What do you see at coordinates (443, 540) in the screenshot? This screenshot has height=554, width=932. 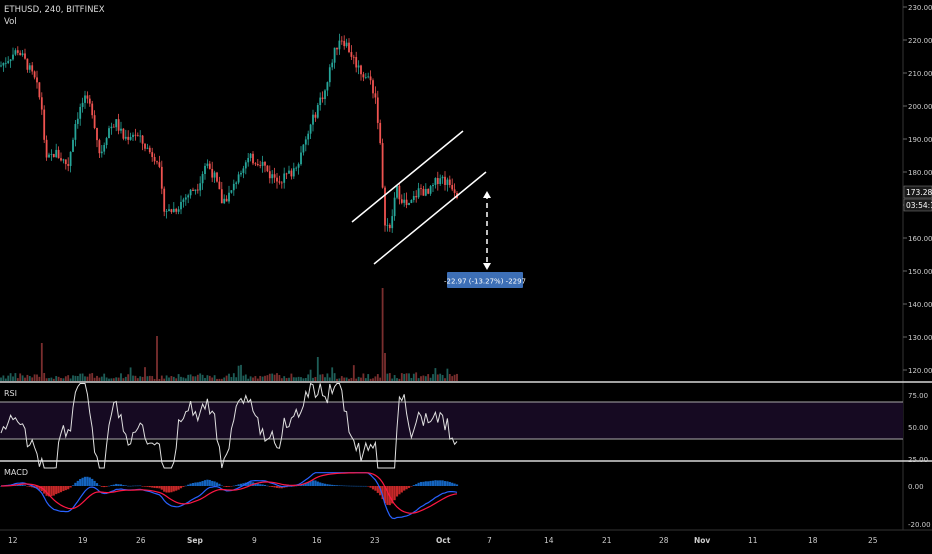 I see `time-axis: 12 19 26 Sep 9 16 23 Oct 7 14 21 28 Nov 11 18 25` at bounding box center [443, 540].